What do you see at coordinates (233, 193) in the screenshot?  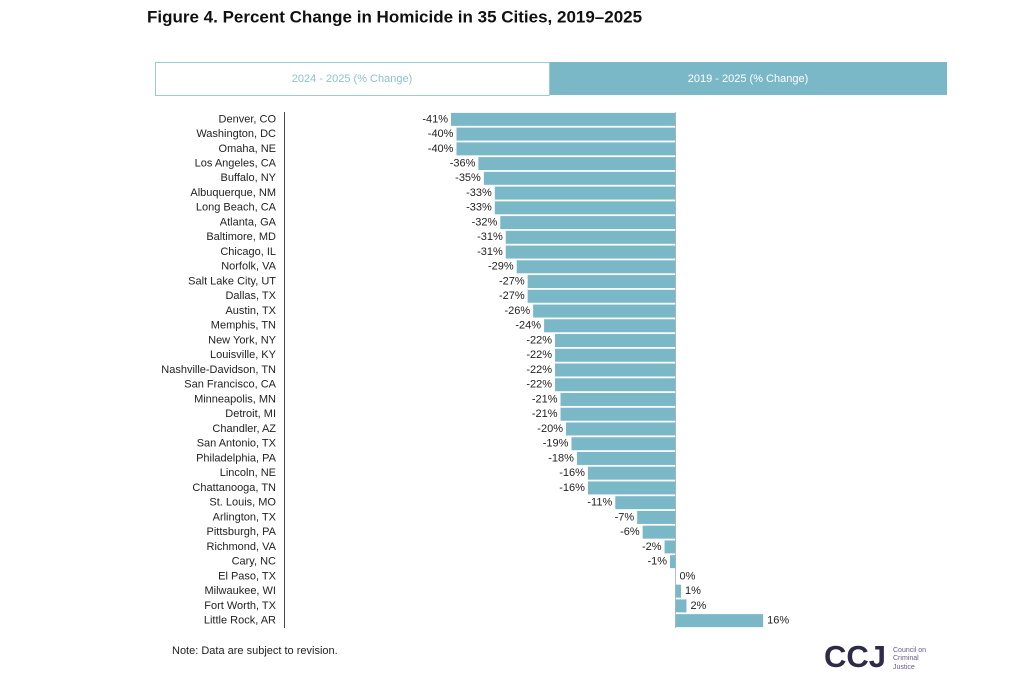 I see `y-tick-label: Albuquerque, NM` at bounding box center [233, 193].